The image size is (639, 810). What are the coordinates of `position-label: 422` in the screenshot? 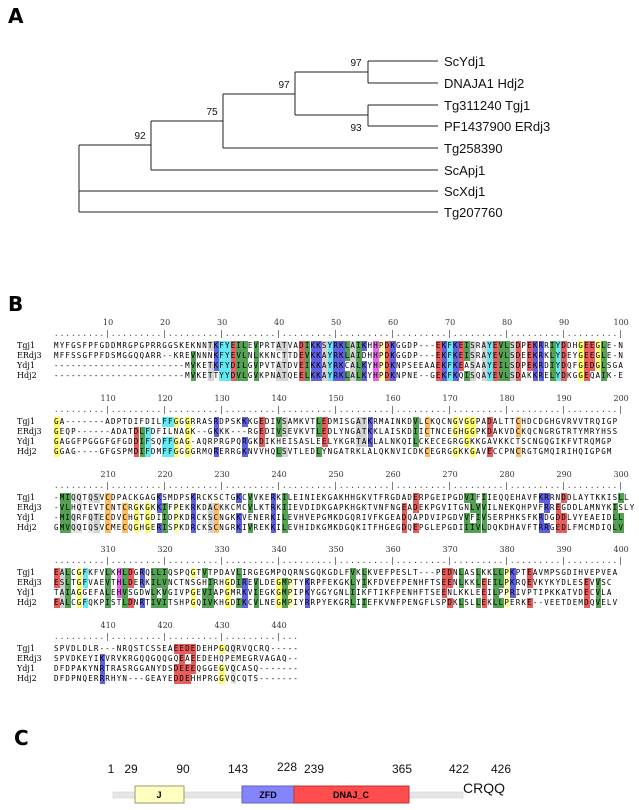 It's located at (459, 769).